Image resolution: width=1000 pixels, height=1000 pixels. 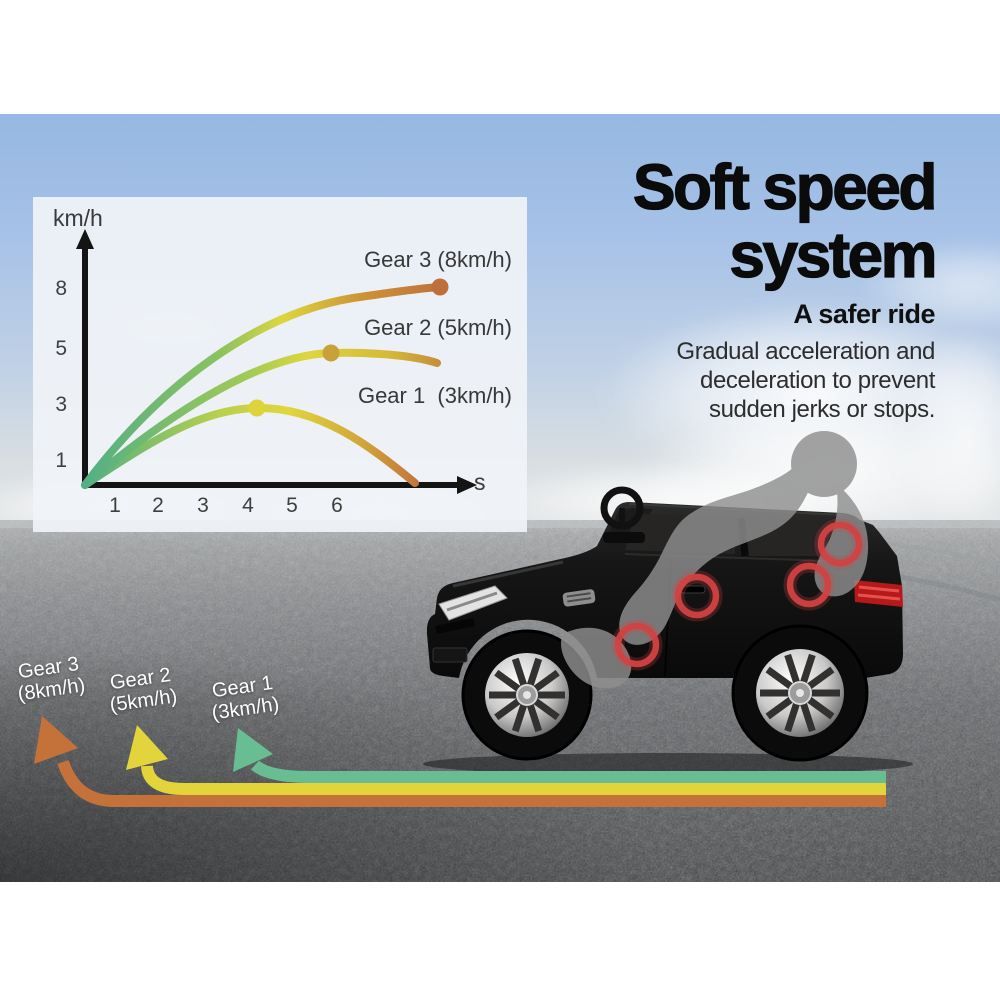 I want to click on gear1-top-speed-dot, so click(x=257, y=408).